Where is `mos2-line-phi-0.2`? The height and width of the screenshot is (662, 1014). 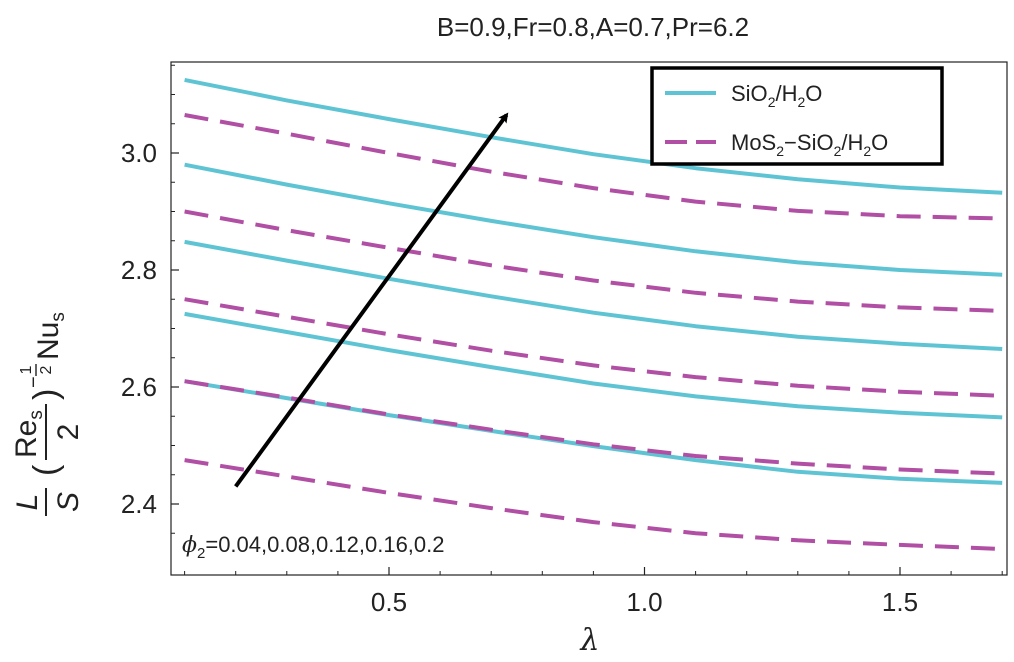 mos2-line-phi-0.2 is located at coordinates (593, 167).